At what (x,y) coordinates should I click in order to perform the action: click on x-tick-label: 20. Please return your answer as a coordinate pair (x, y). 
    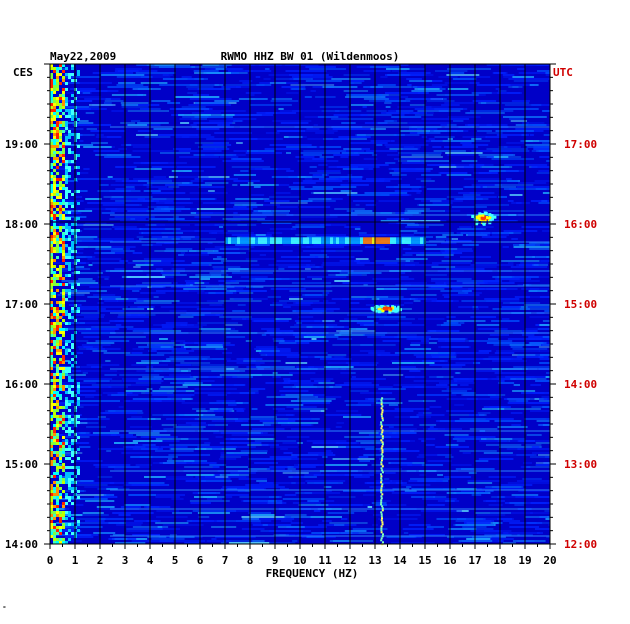
    Looking at the image, I should click on (549, 560).